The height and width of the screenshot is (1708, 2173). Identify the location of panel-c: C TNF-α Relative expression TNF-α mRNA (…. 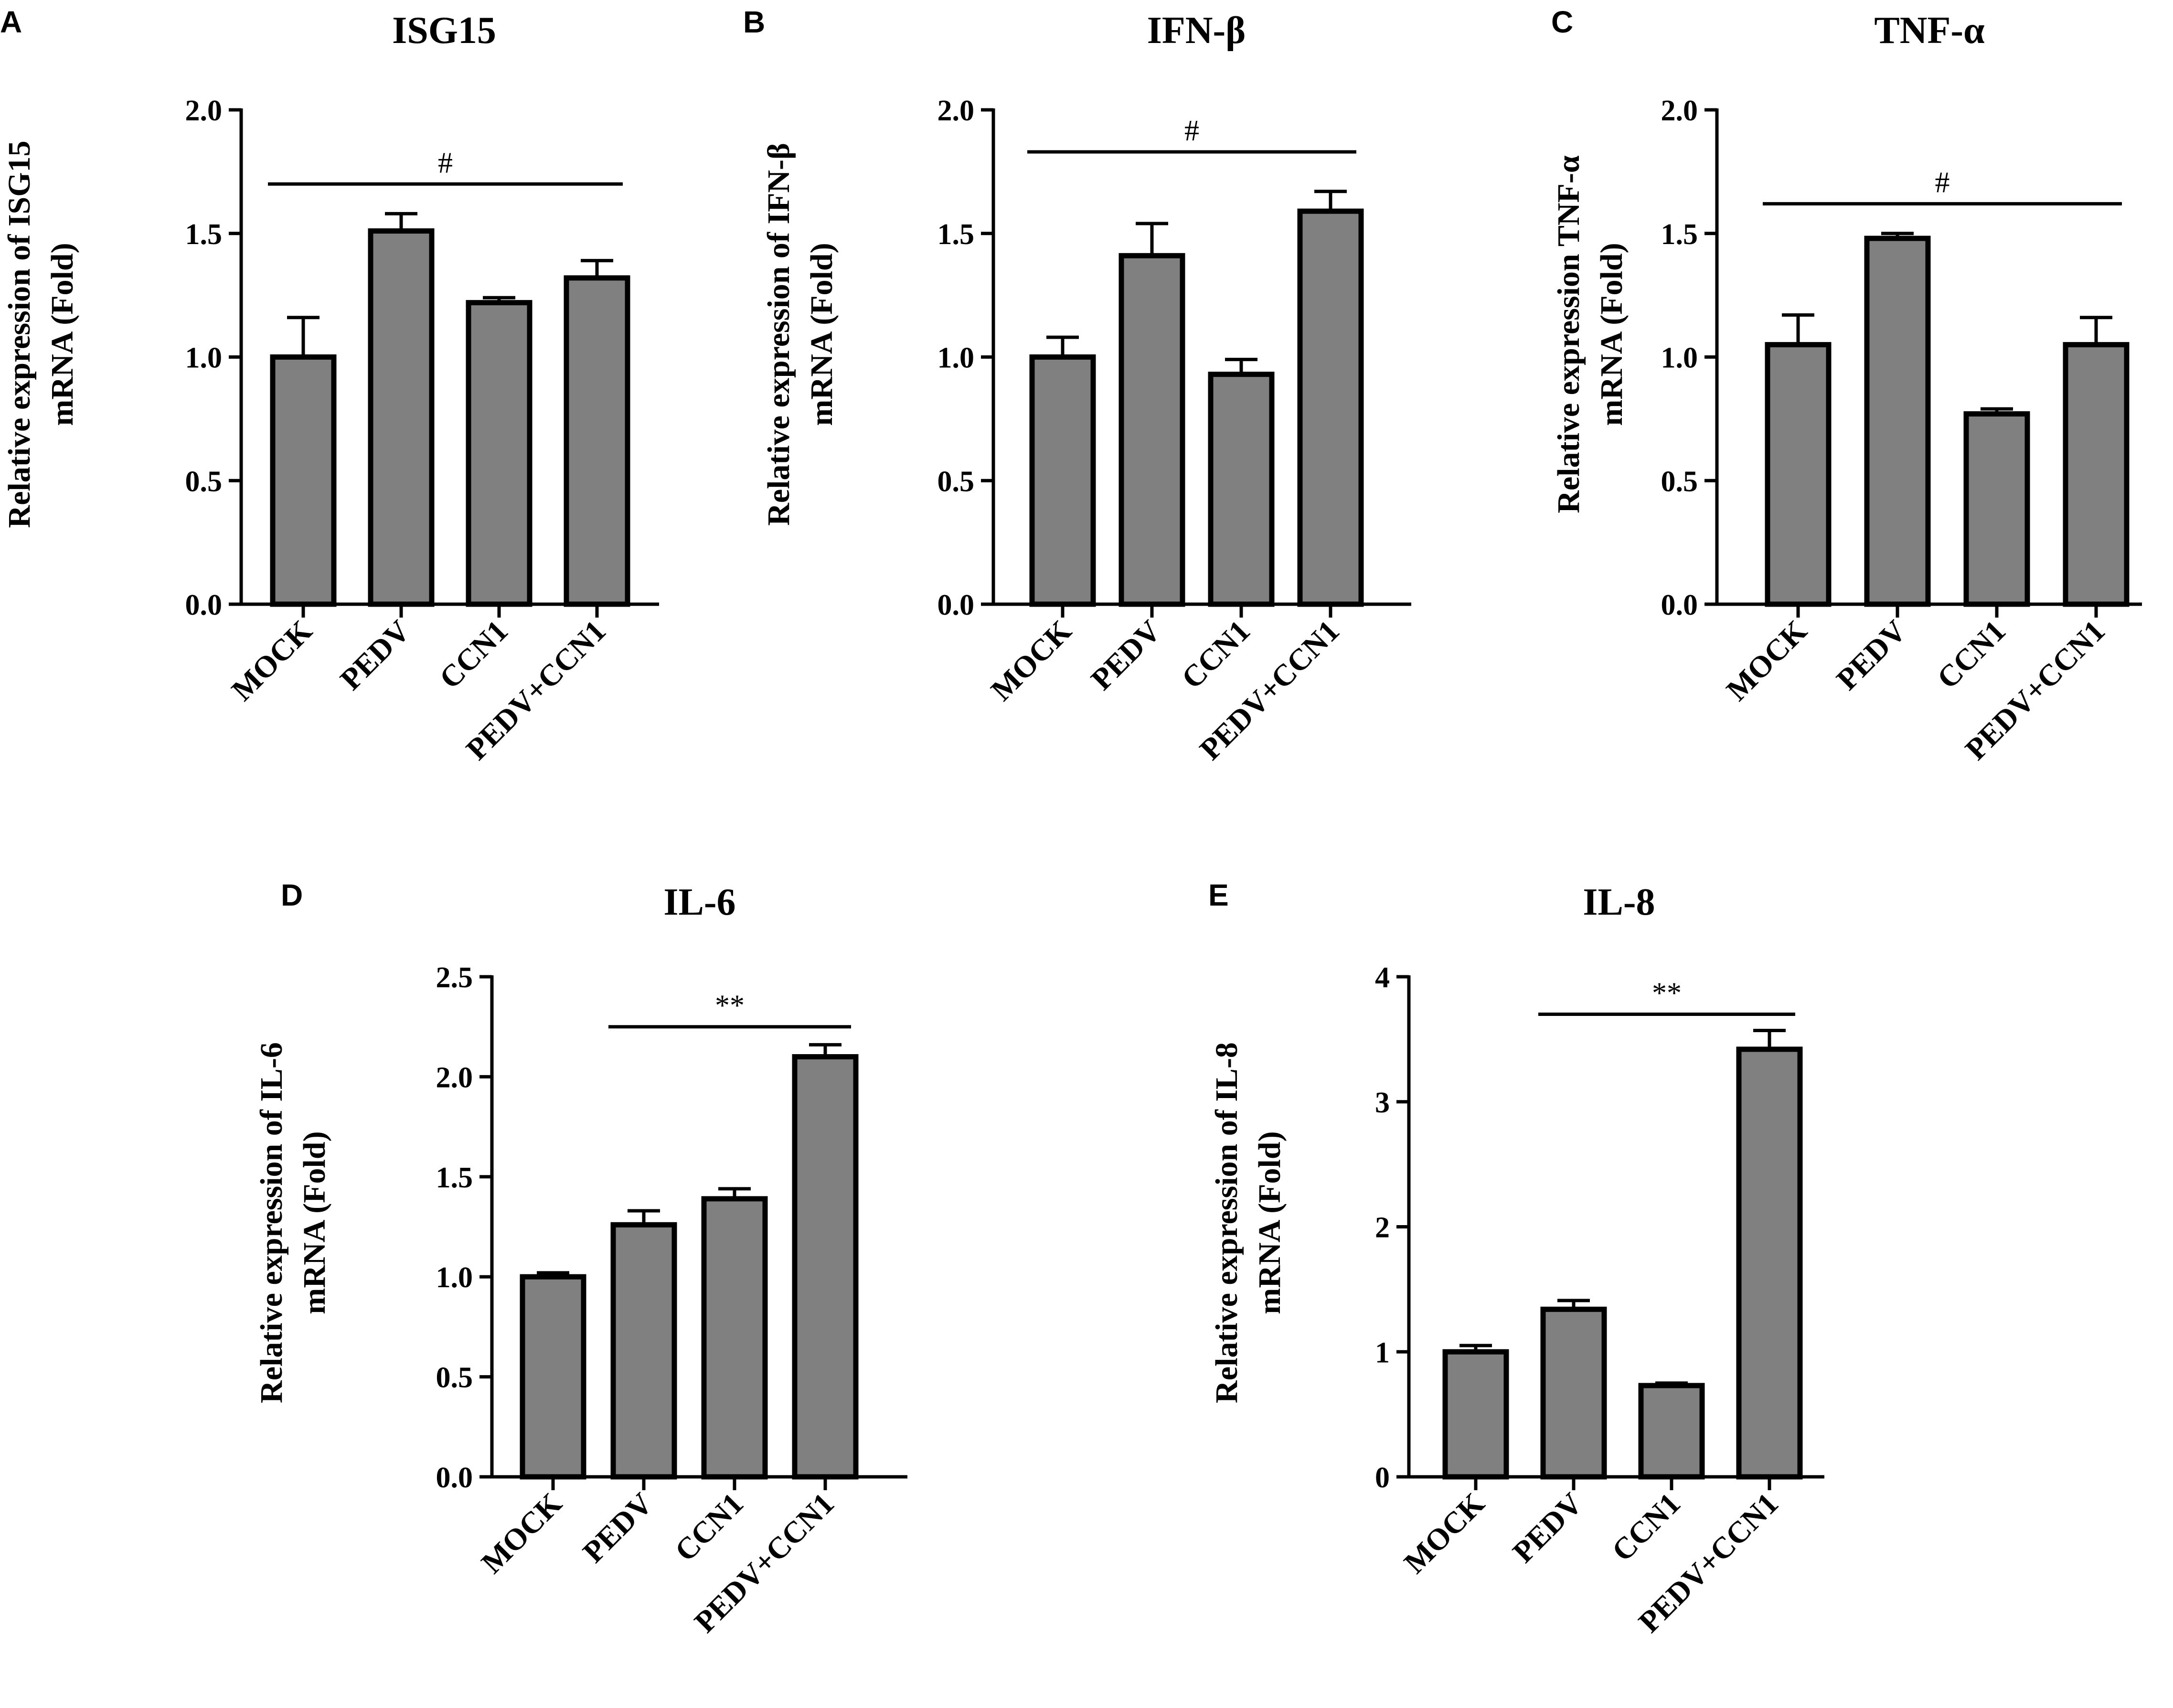
(1847, 386).